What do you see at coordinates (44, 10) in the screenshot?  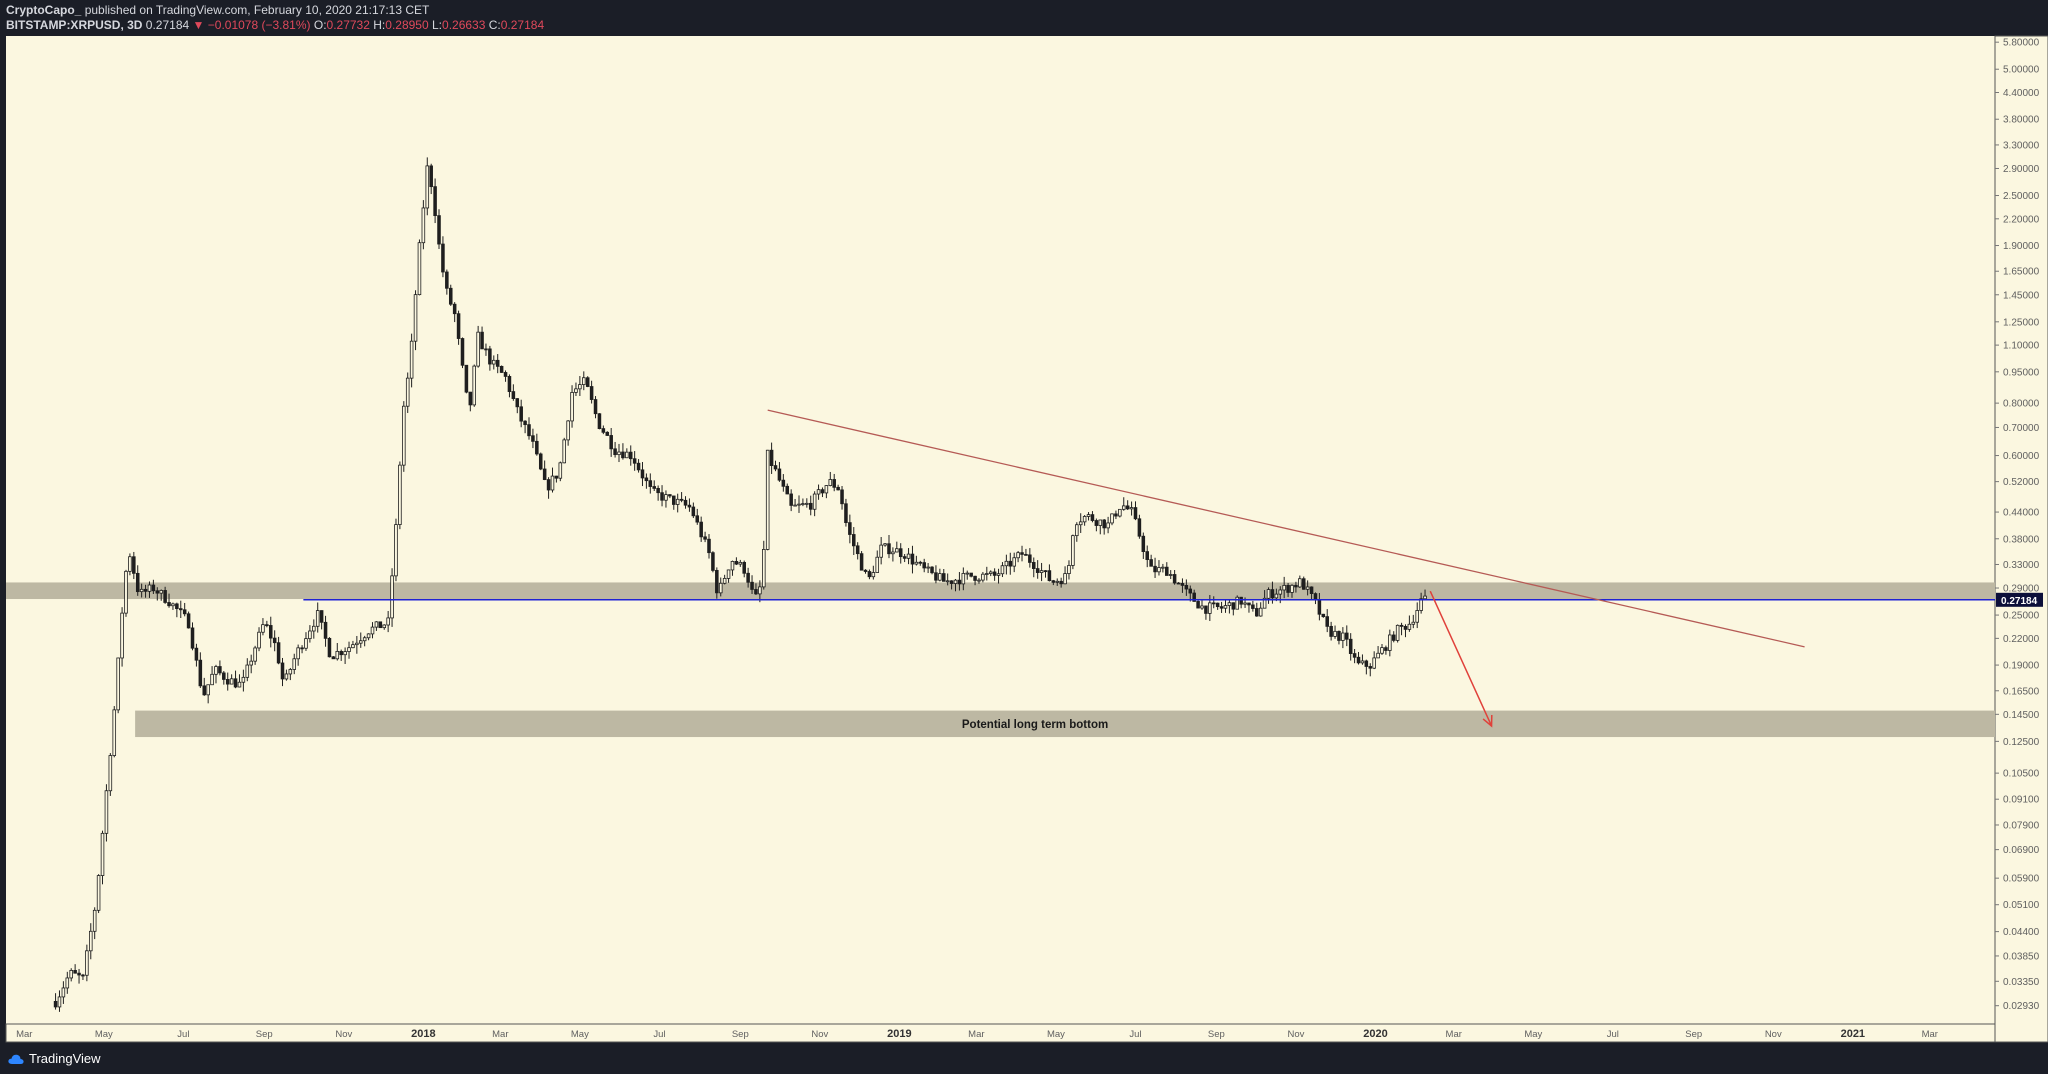 I see `author-name: CryptoCapo_` at bounding box center [44, 10].